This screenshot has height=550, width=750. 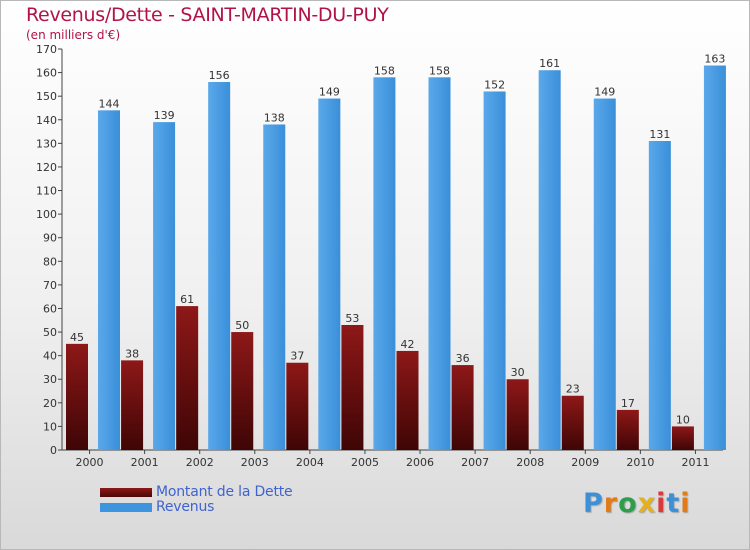 I want to click on chart-title: Revenus/Dette - SAINT-MARTIN-DU-PUY, so click(x=207, y=15).